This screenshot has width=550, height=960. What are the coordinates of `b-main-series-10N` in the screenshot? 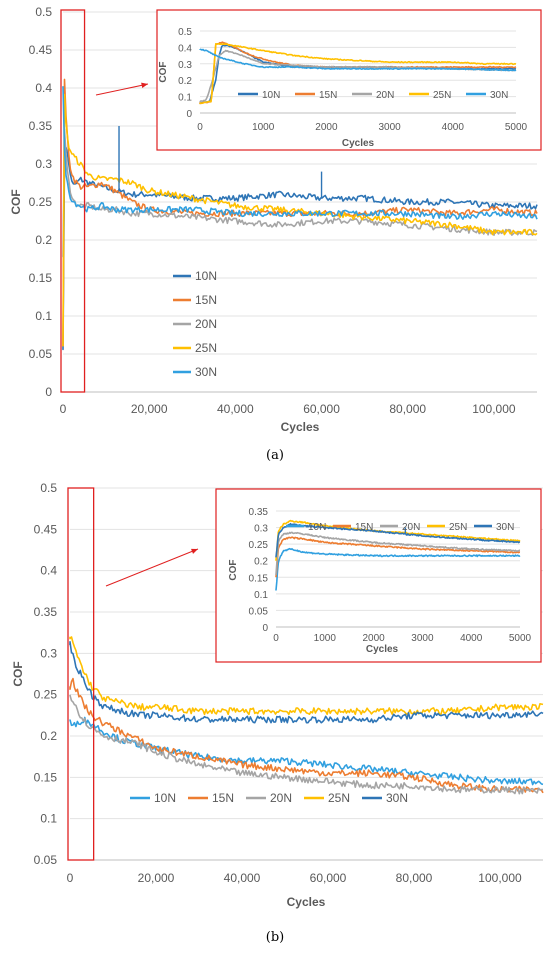 It's located at (306, 751).